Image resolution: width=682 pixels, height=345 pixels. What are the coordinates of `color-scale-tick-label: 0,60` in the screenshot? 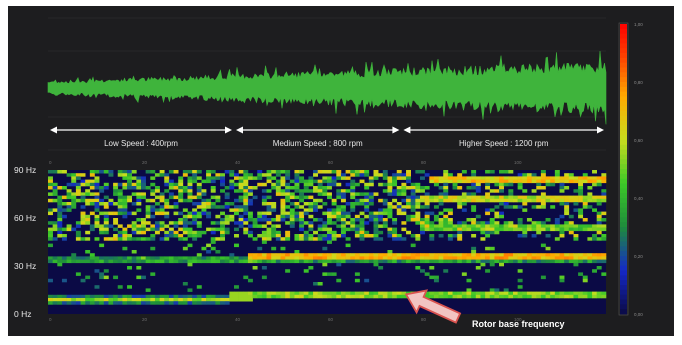 It's located at (638, 140).